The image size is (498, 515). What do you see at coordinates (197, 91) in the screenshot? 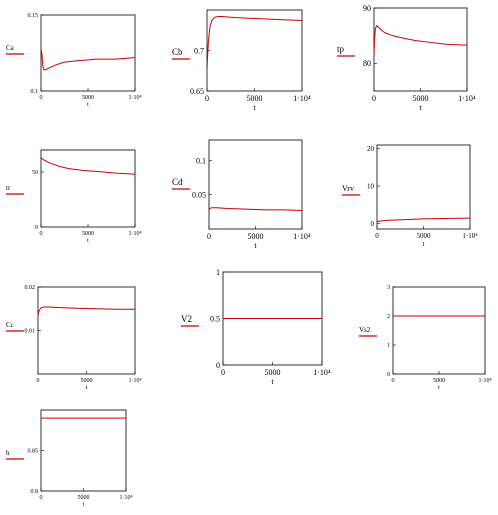
I see `y-tick-label: 0.65` at bounding box center [197, 91].